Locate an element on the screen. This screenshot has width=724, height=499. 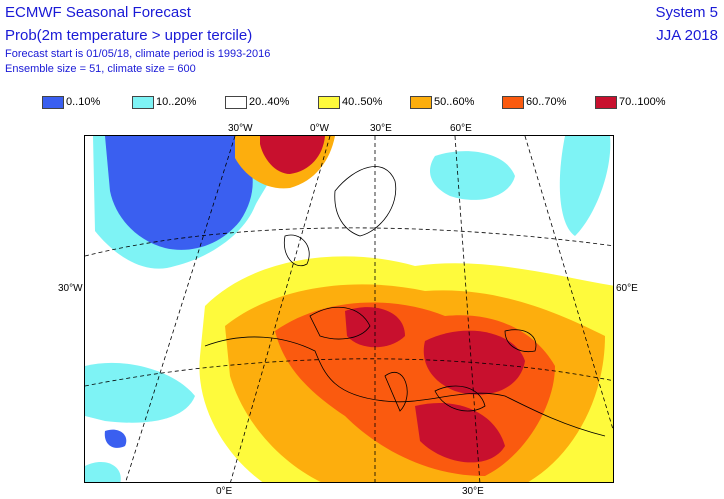
axis-label-left: 30°W is located at coordinates (70, 288).